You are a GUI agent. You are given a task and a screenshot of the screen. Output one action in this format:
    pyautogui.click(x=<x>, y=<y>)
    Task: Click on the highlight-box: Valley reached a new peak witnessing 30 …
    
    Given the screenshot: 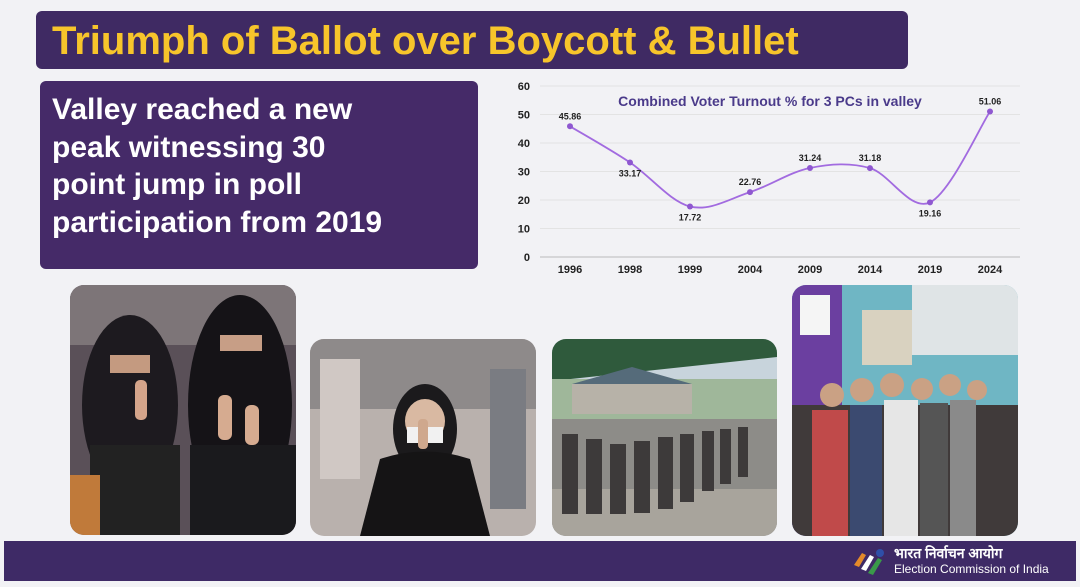 What is the action you would take?
    pyautogui.click(x=259, y=175)
    